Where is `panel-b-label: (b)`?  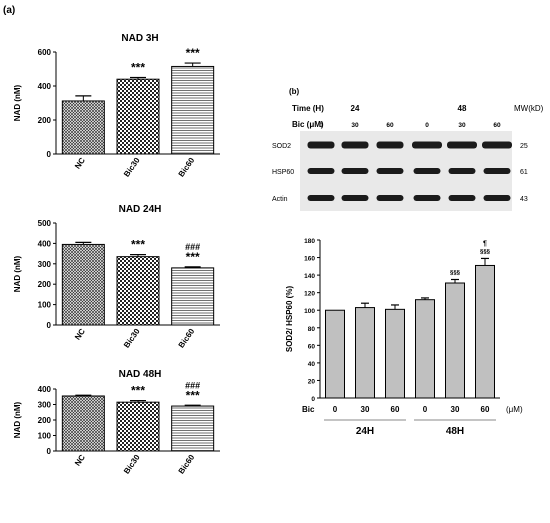
panel-b-label: (b) is located at coordinates (294, 91).